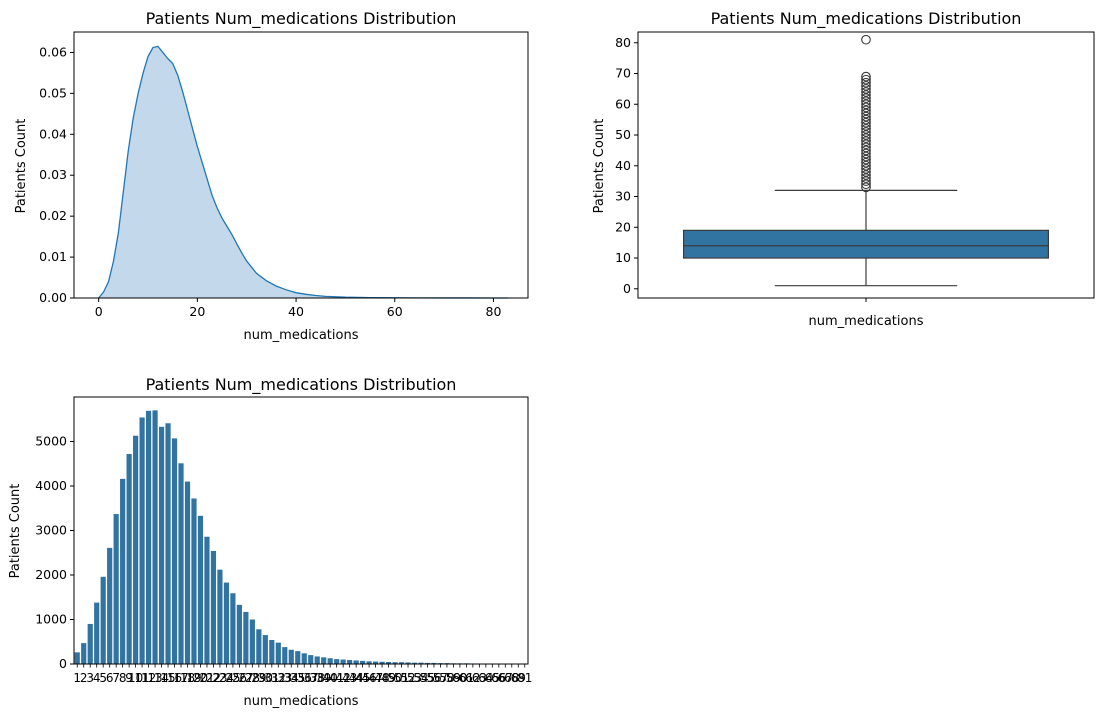 Image resolution: width=1102 pixels, height=721 pixels. Describe the element at coordinates (623, 42) in the screenshot. I see `box-ytick-label: 80` at that location.